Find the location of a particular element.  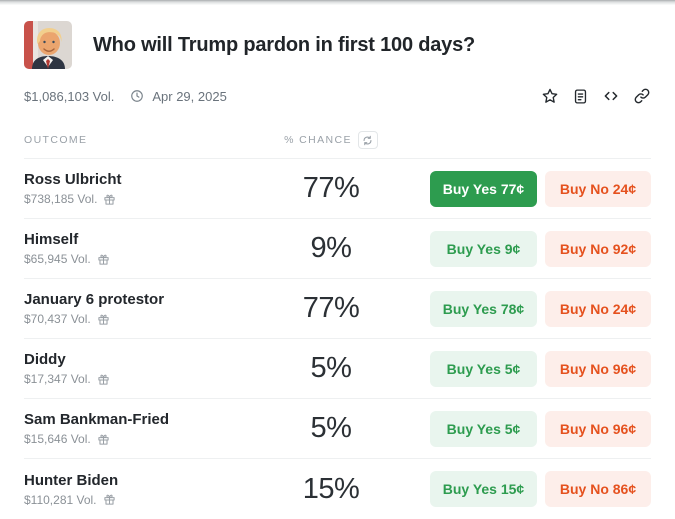

end-date: Apr 29, 2025 is located at coordinates (189, 96).